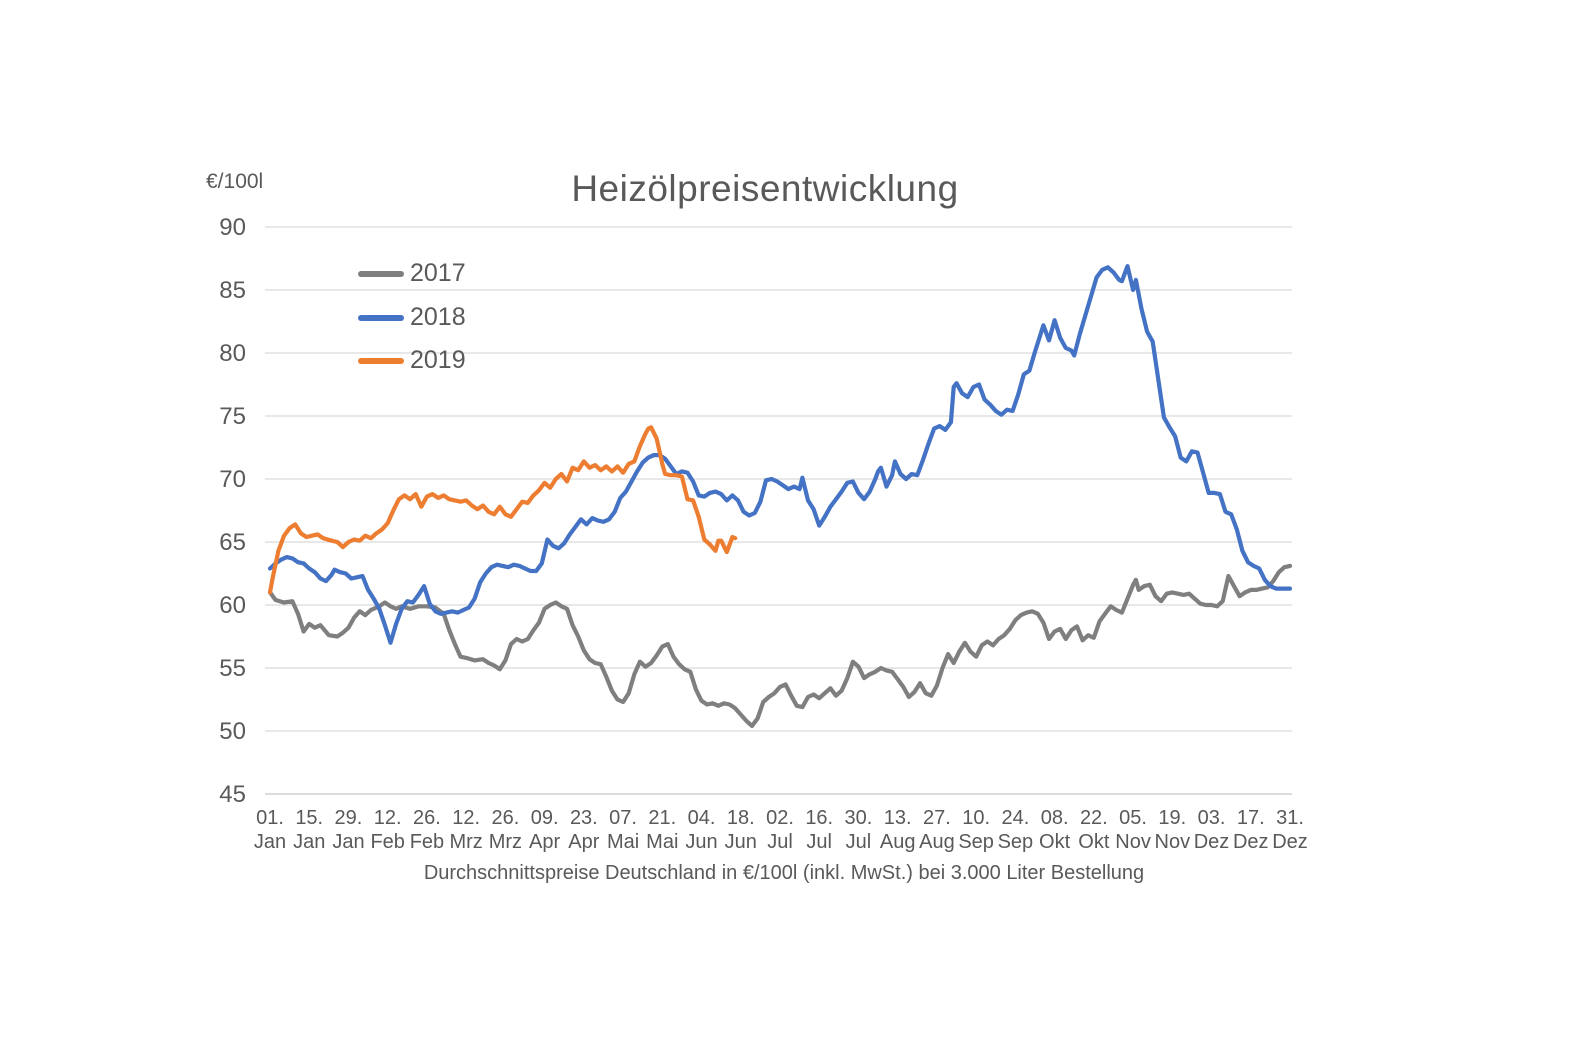  I want to click on x-tick-label-18.Jun: 18. Jun, so click(740, 830).